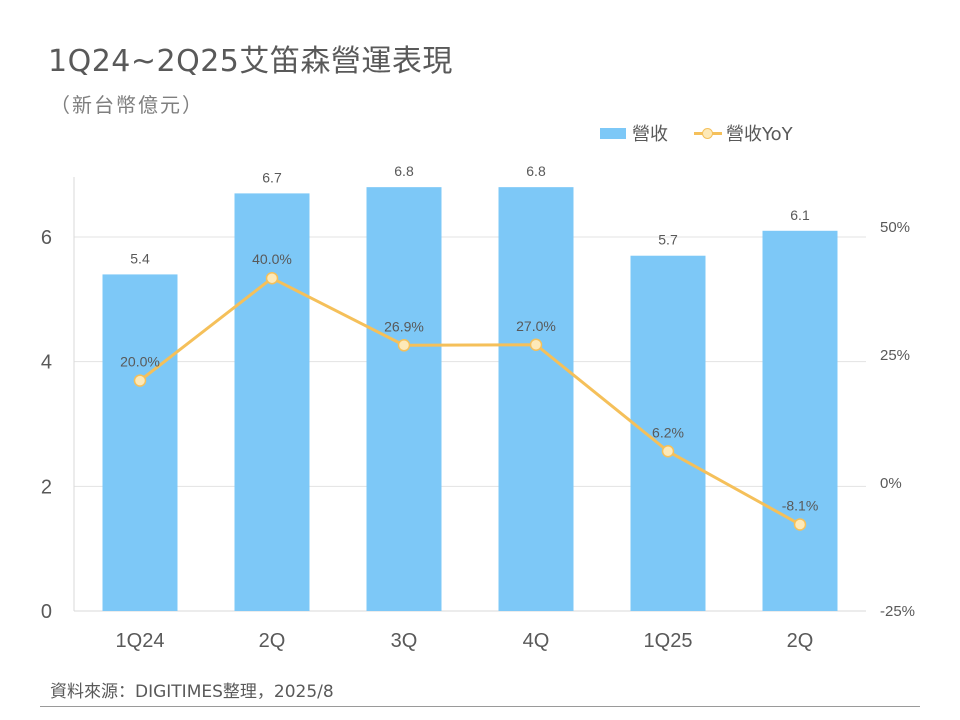 The height and width of the screenshot is (720, 960). Describe the element at coordinates (668, 240) in the screenshot. I see `bar-value-label: 5.7` at that location.